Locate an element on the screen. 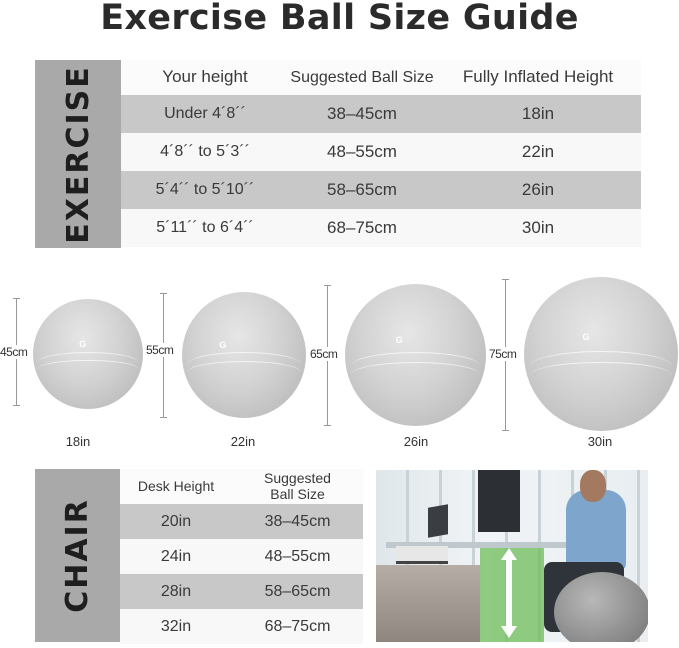 This screenshot has height=648, width=679. ball-height-label: 18in is located at coordinates (78, 441).